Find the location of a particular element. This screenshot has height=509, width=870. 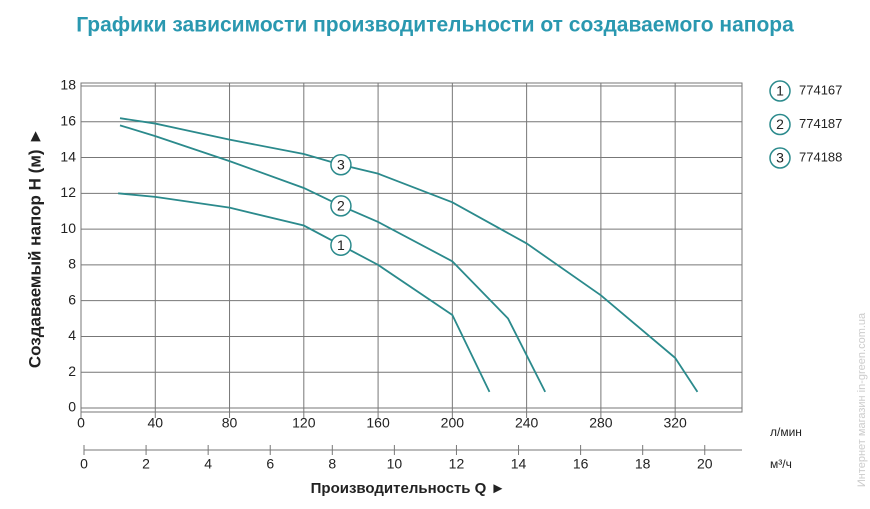

x-tick-label: 40 is located at coordinates (155, 423).